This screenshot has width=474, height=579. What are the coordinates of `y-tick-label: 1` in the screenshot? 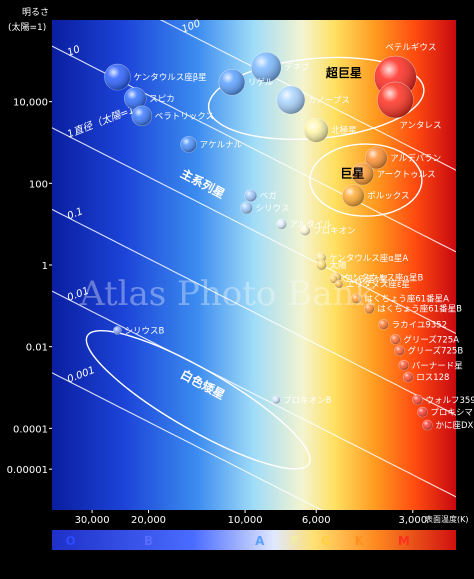 It's located at (45, 266).